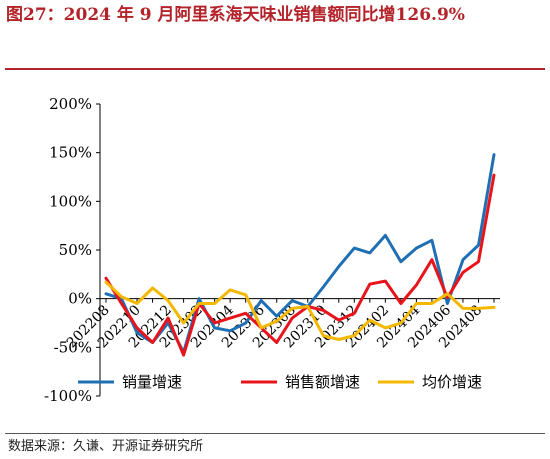 The width and height of the screenshot is (550, 459). Describe the element at coordinates (73, 347) in the screenshot. I see `y-tick-label: -50%` at that location.